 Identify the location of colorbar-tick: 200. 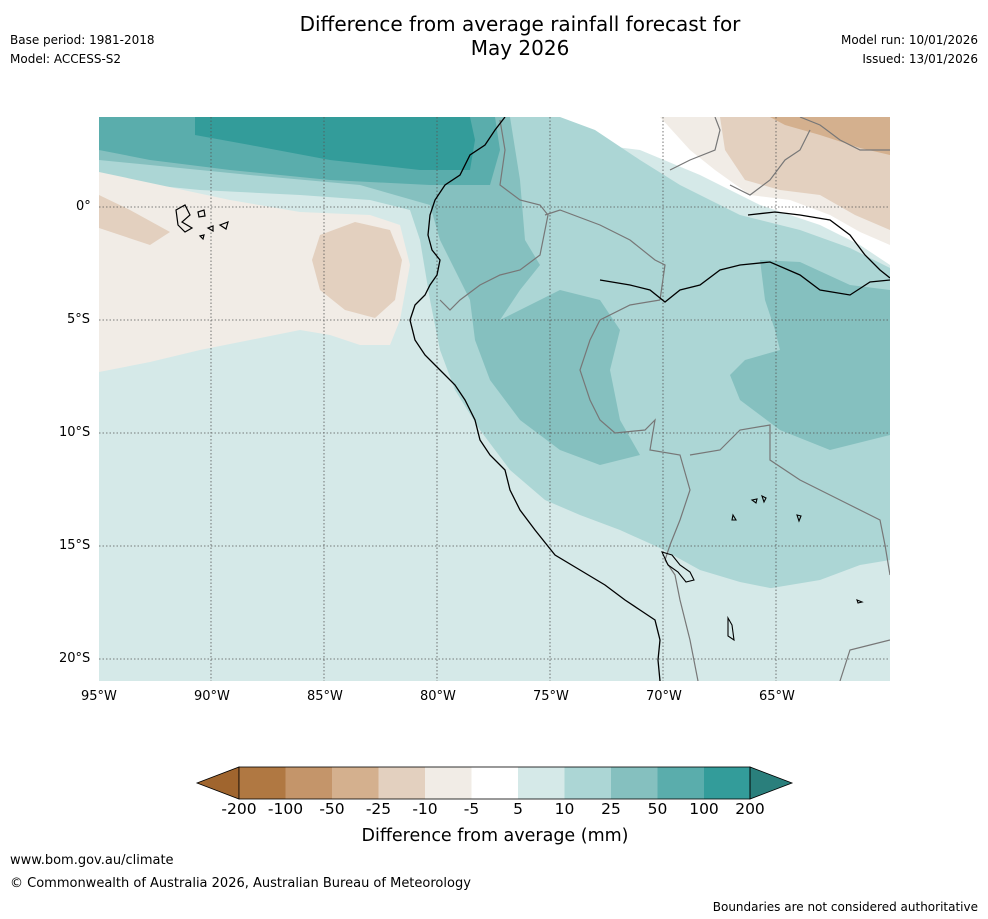
(750, 809).